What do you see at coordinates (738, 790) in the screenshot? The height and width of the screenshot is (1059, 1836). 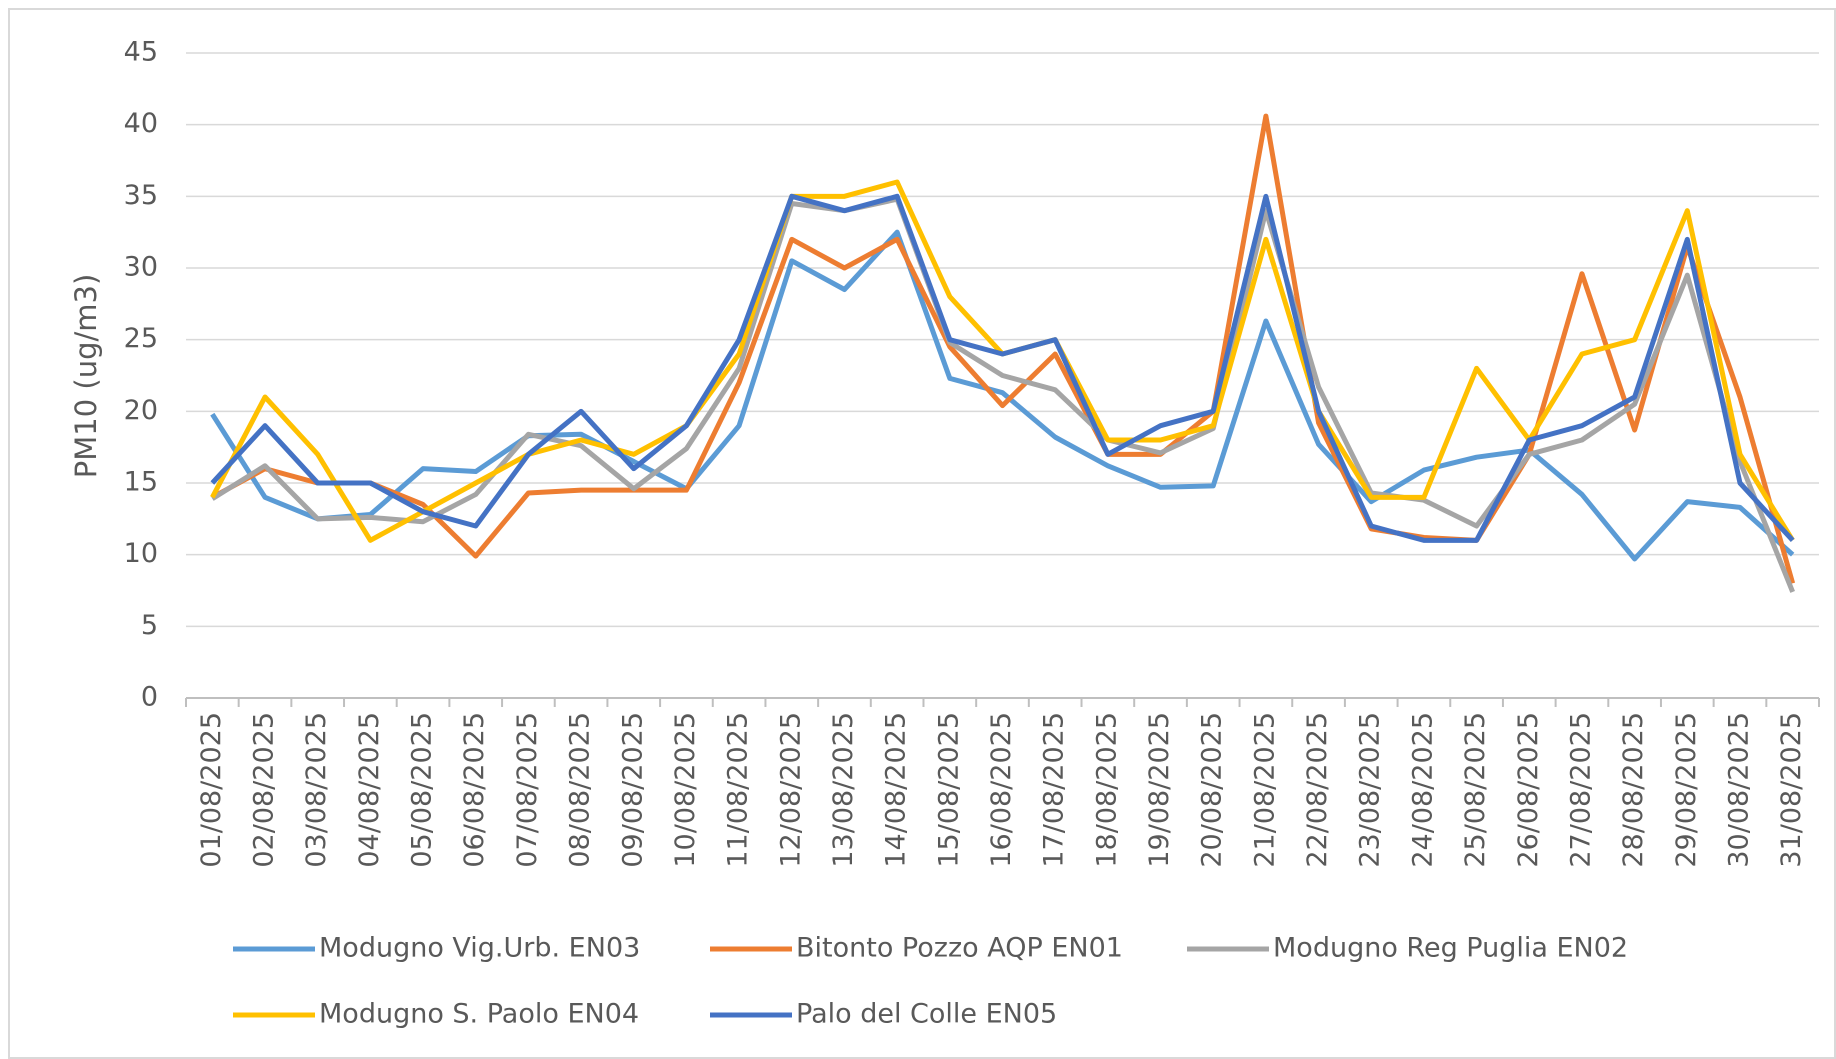 I see `x-tick-label: 11/08/2025` at bounding box center [738, 790].